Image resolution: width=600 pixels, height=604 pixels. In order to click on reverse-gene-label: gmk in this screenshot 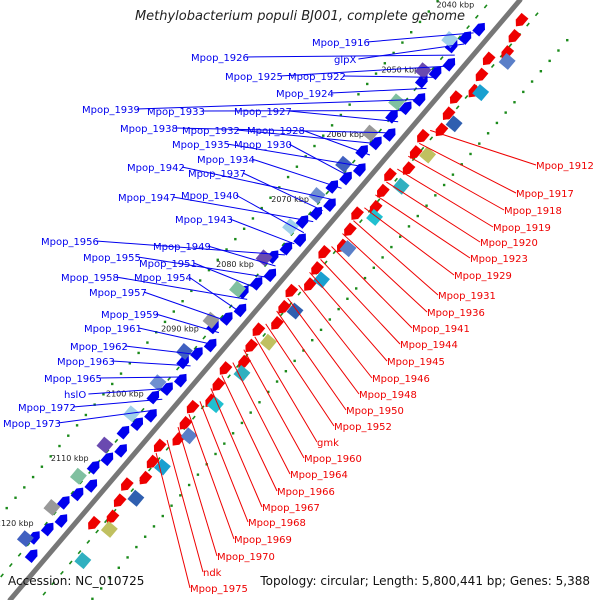, I will do `click(328, 443)`.